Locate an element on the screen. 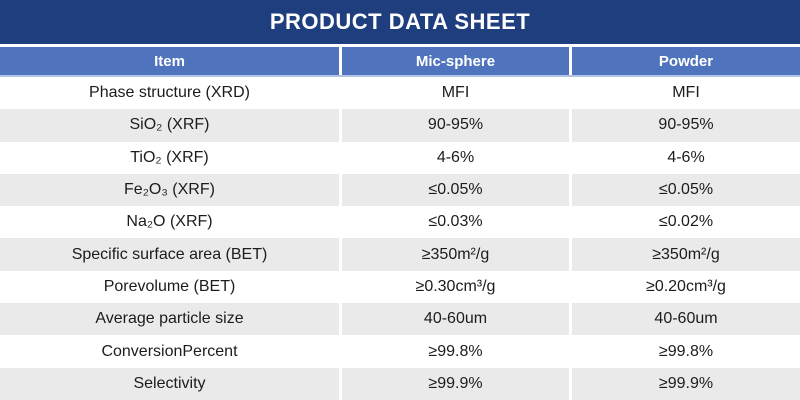 The image size is (800, 400). mic-sphere-cell: 40-60um is located at coordinates (455, 319).